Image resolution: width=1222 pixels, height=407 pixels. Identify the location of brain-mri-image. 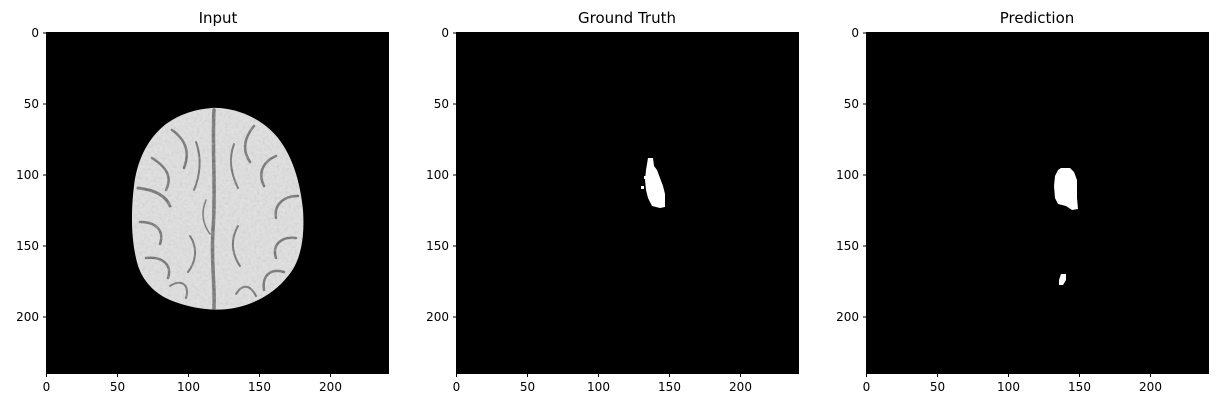
(217, 208).